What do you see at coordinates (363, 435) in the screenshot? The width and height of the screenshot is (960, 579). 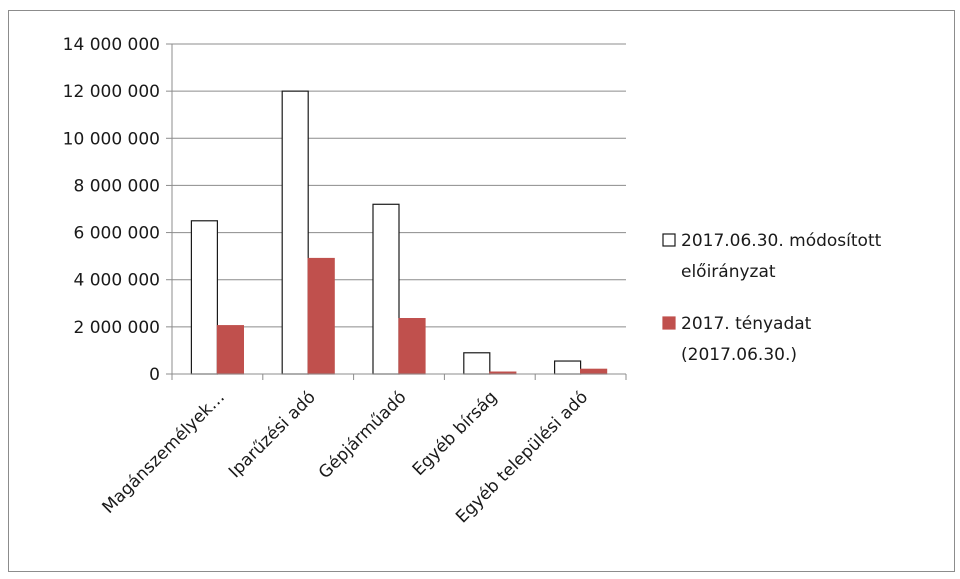 I see `x-category-label: Gépjárműadó` at bounding box center [363, 435].